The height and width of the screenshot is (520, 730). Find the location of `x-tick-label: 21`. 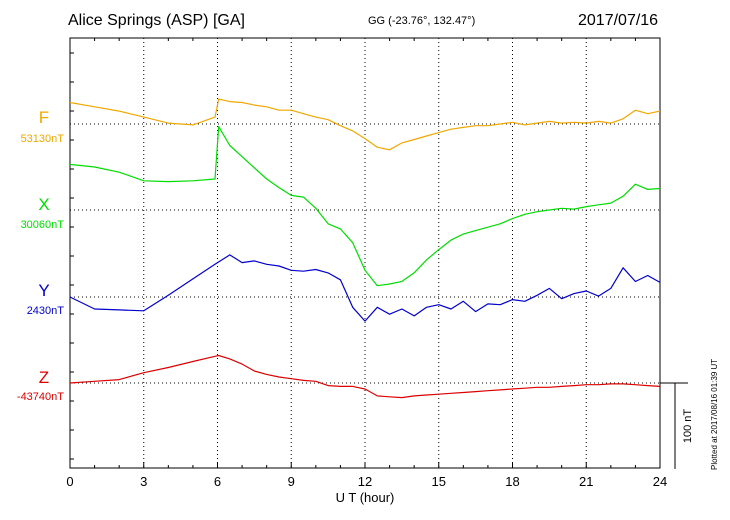

x-tick-label: 21 is located at coordinates (586, 481).